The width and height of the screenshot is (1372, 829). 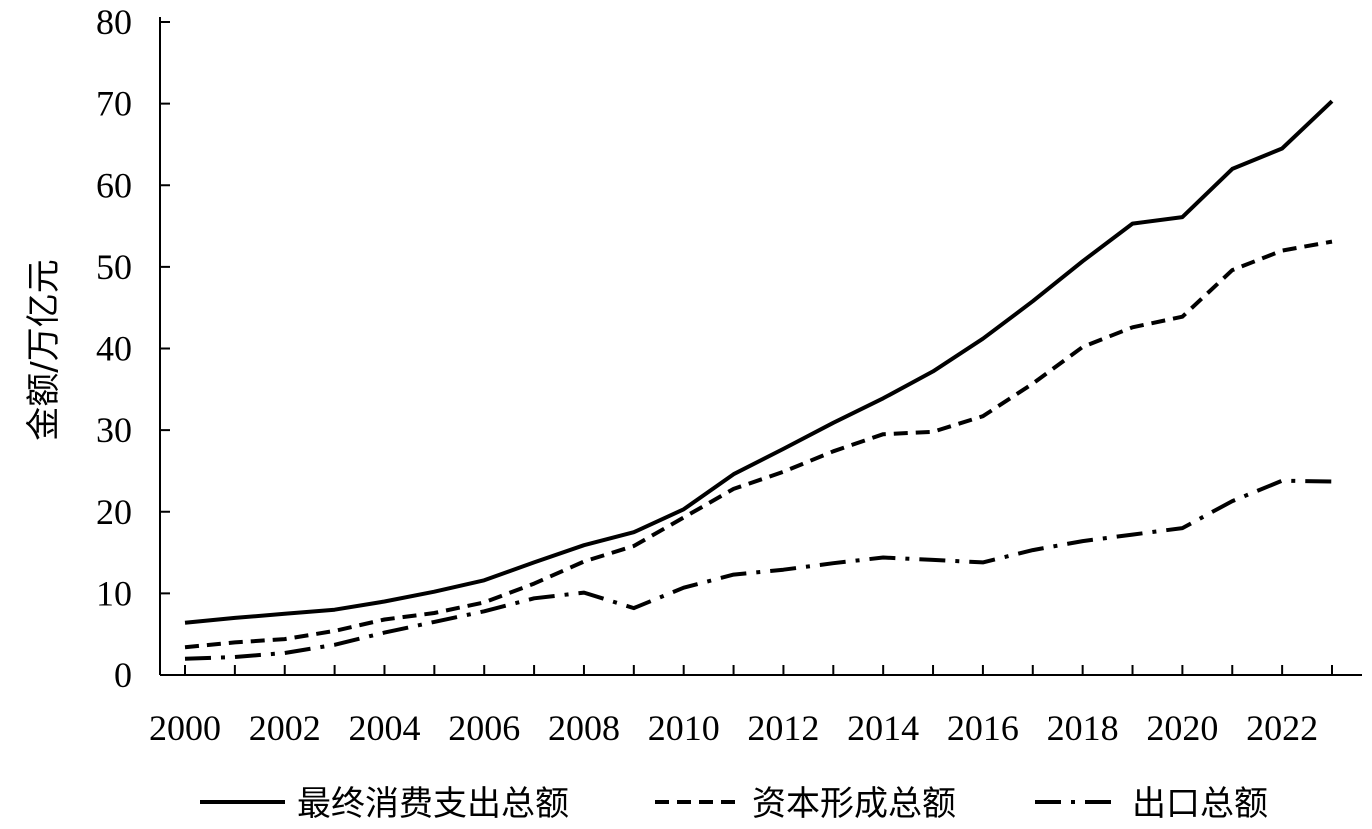 I want to click on y-tick-label: 40, so click(x=114, y=349).